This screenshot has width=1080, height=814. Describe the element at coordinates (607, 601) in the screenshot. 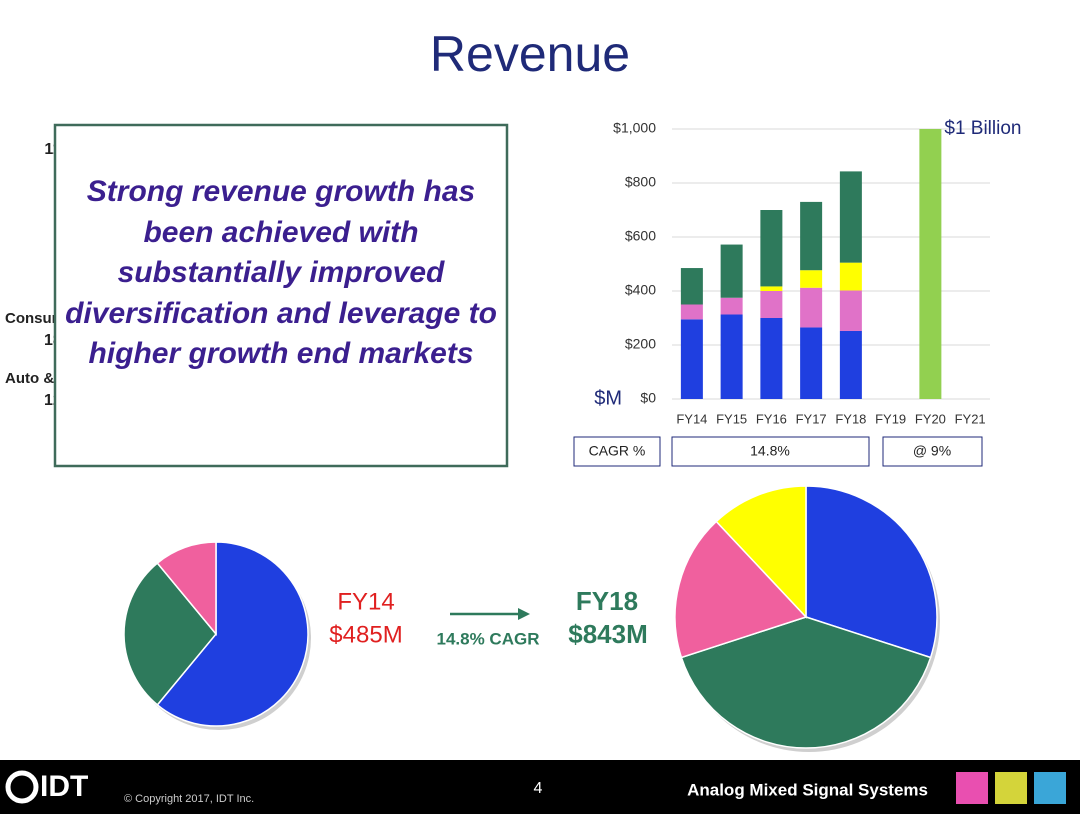

I see `fy18-label: FY18` at that location.